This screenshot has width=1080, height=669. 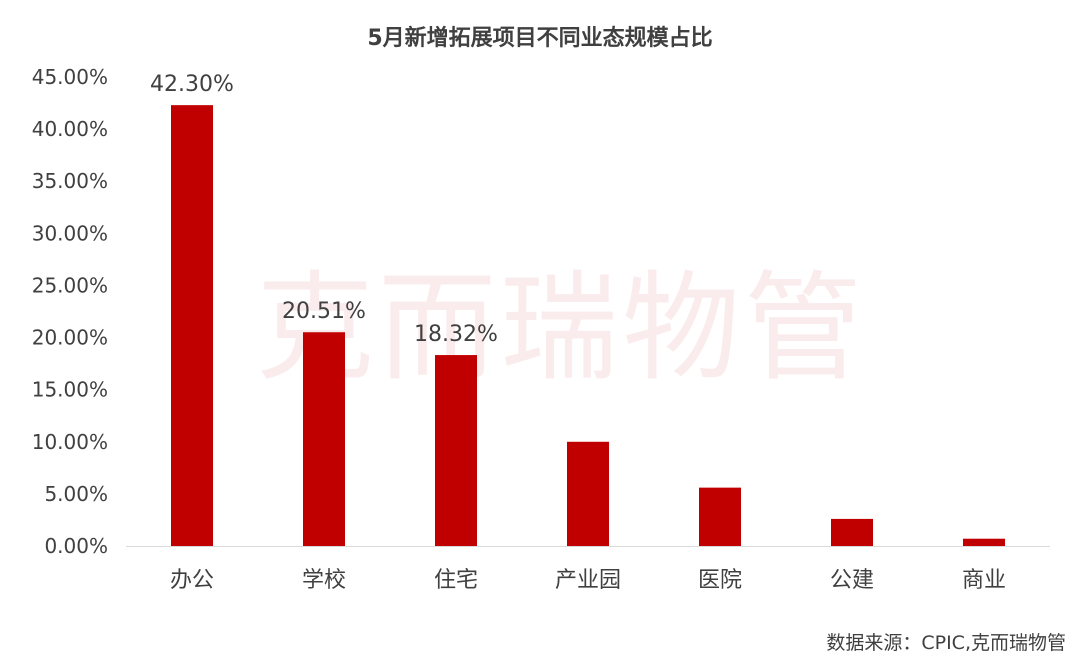 What do you see at coordinates (70, 285) in the screenshot?
I see `y-tick-label: 25.00%` at bounding box center [70, 285].